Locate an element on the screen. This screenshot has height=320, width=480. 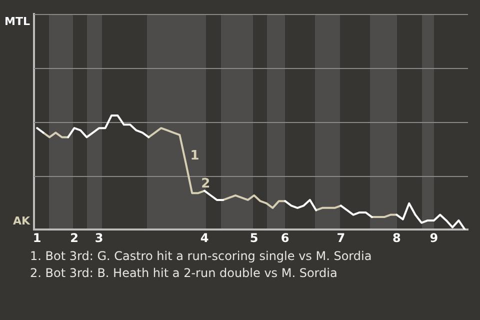
annotation: 2 is located at coordinates (205, 184).